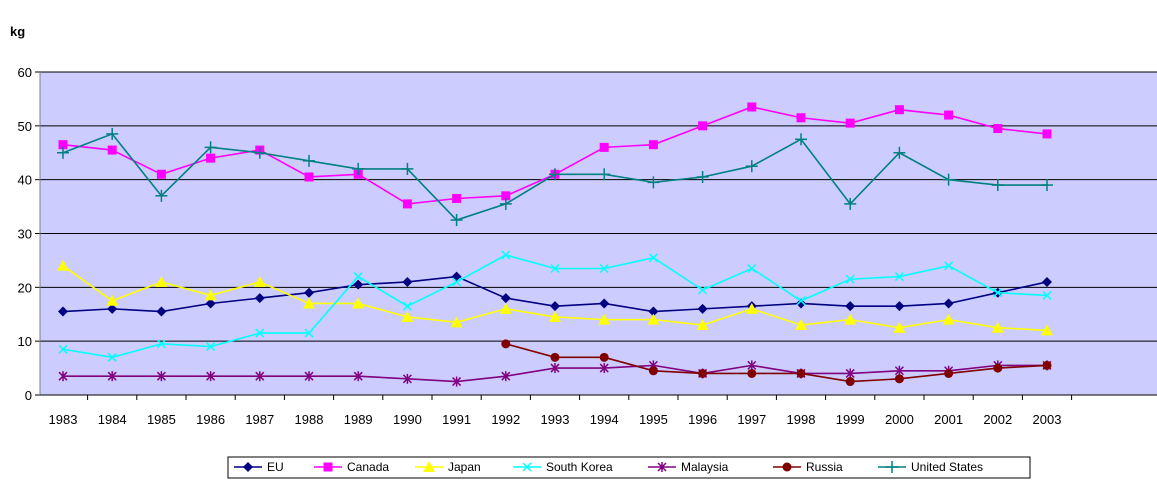  What do you see at coordinates (948, 419) in the screenshot?
I see `x-tick-label: 2001` at bounding box center [948, 419].